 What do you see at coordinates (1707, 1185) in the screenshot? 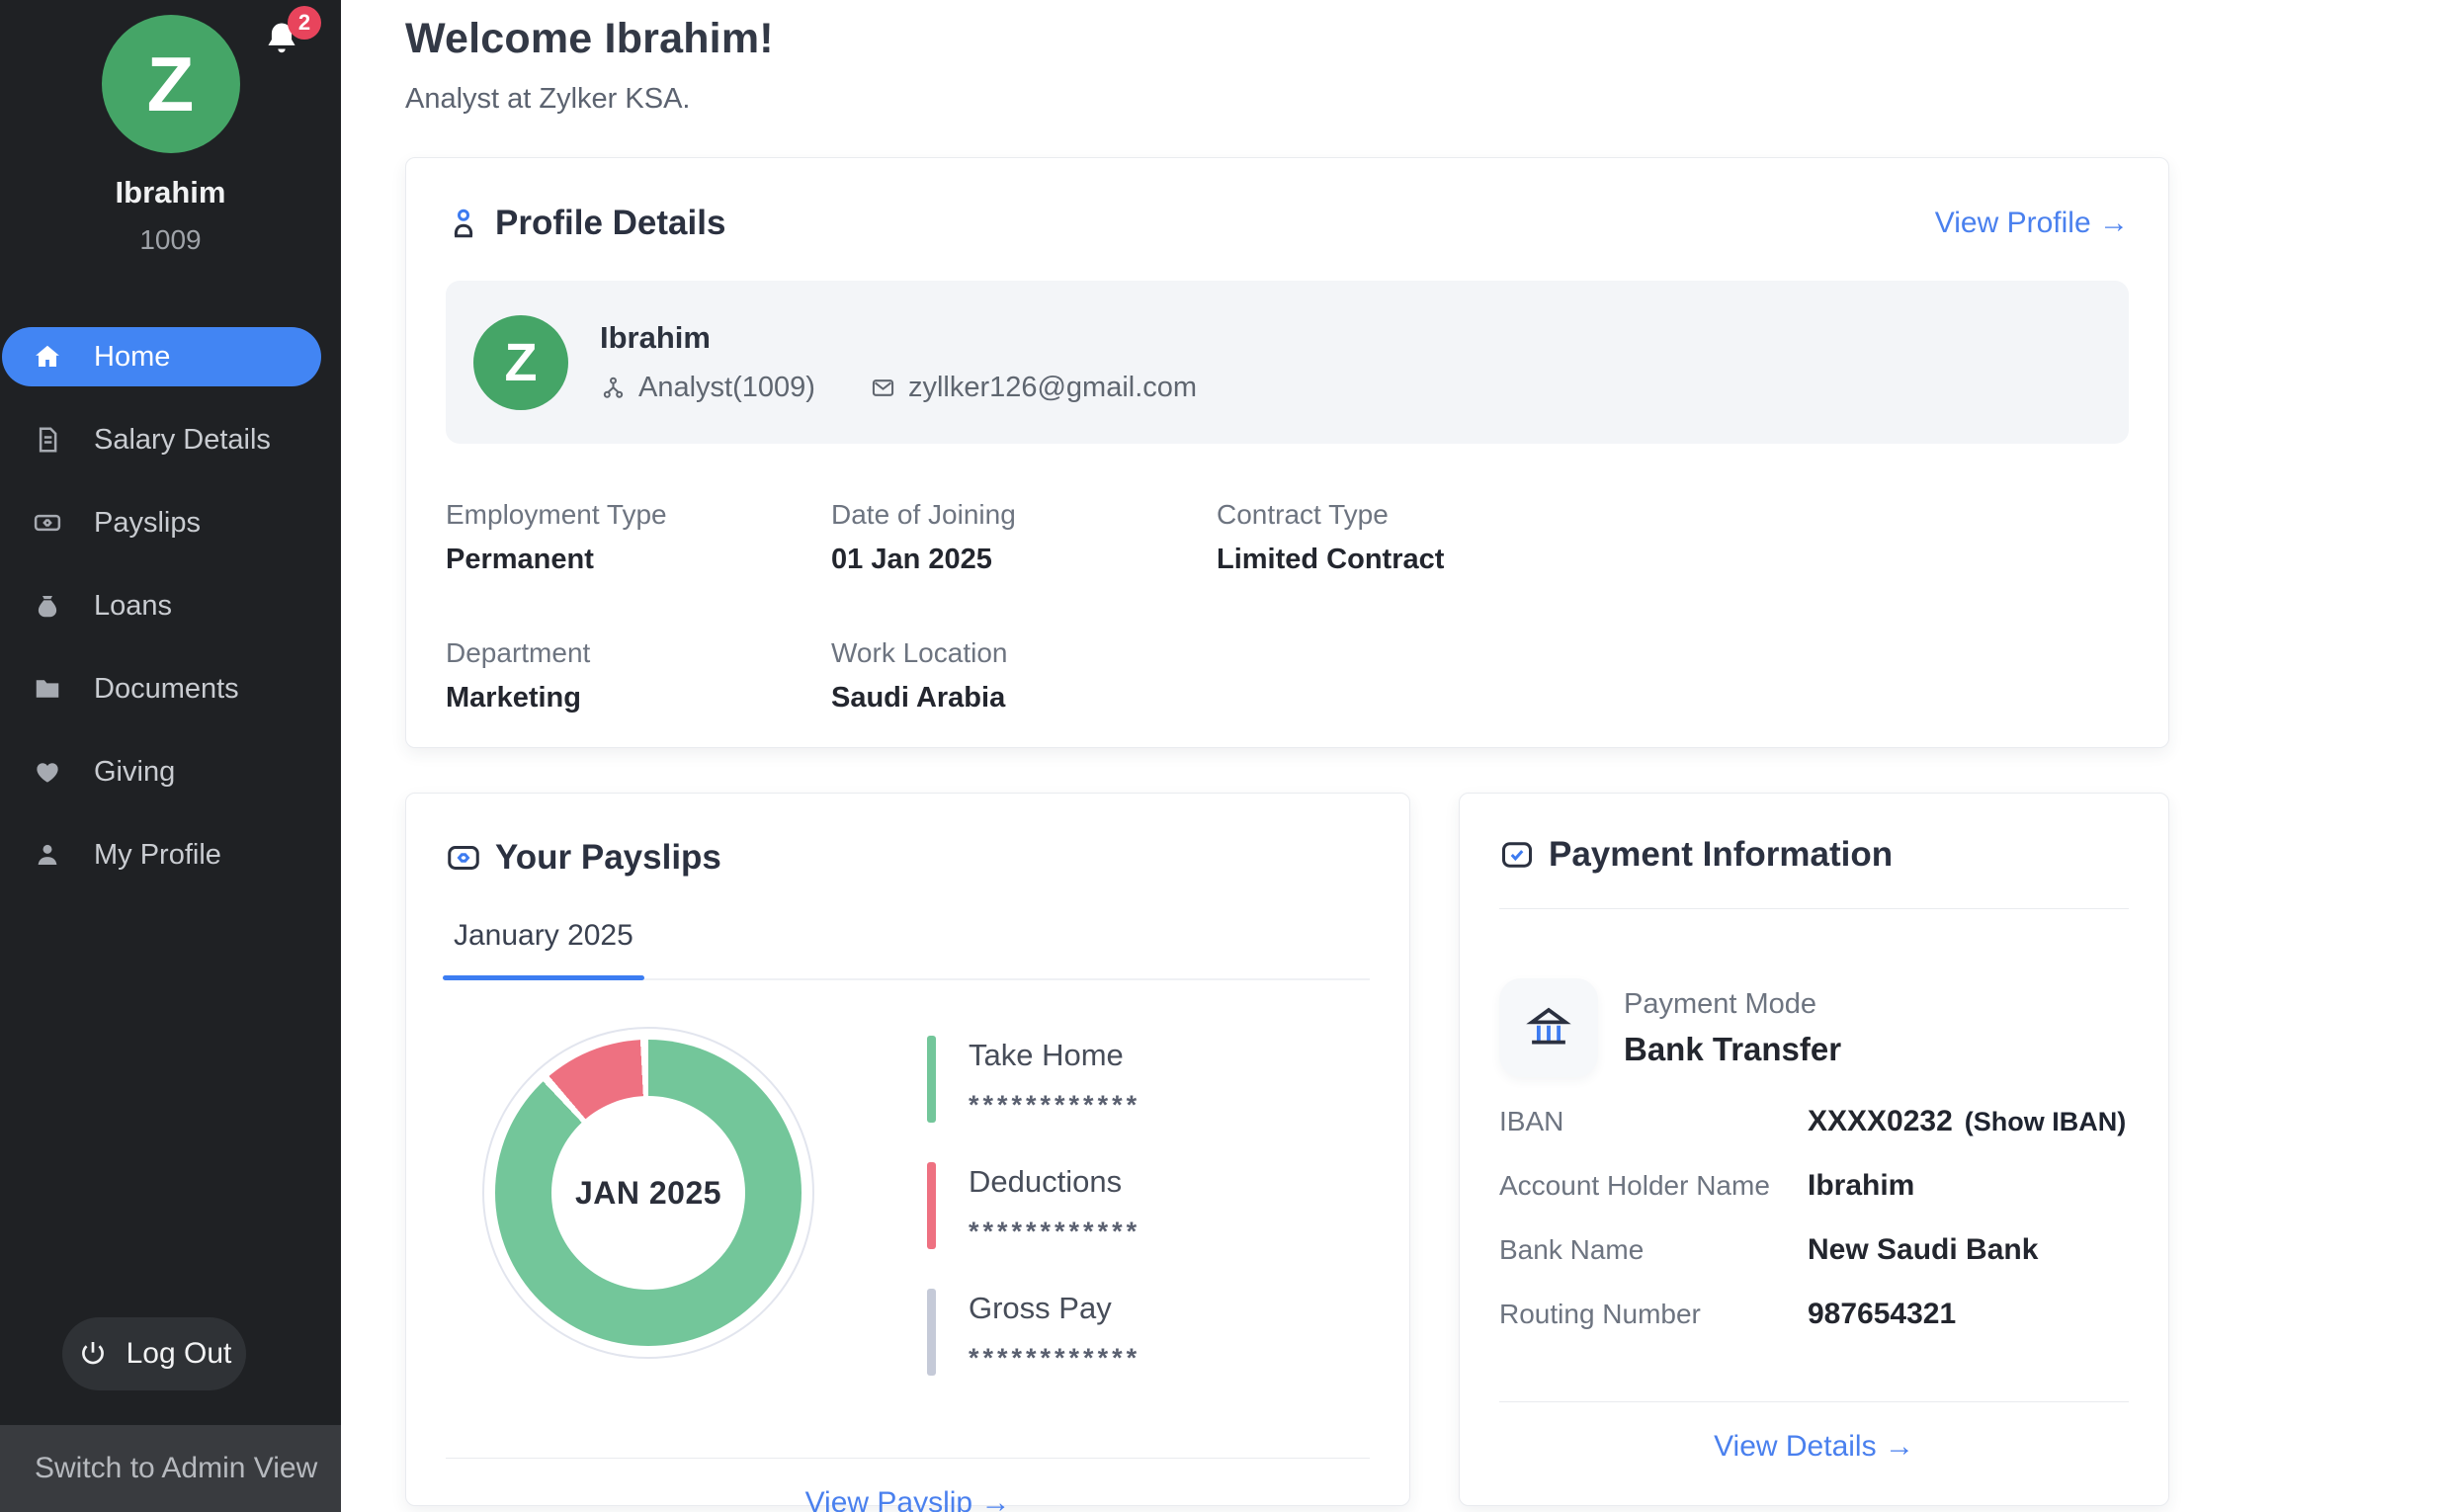
I see `row-account-holder-name: Account Holder Name Ibrahim` at bounding box center [1707, 1185].